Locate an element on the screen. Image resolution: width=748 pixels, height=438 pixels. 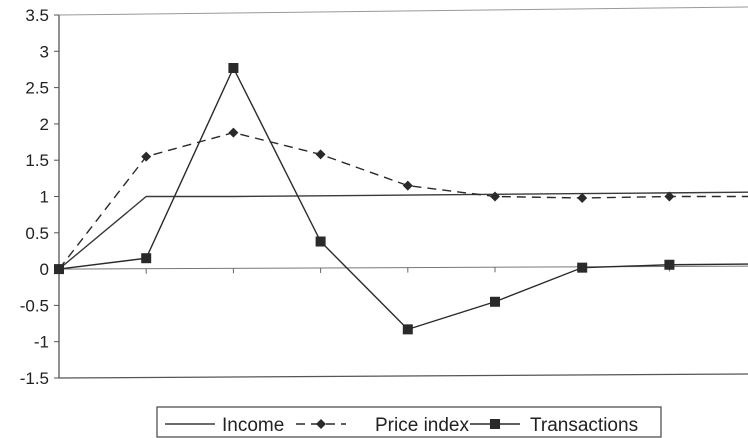
legend-marker-transactions is located at coordinates (495, 424).